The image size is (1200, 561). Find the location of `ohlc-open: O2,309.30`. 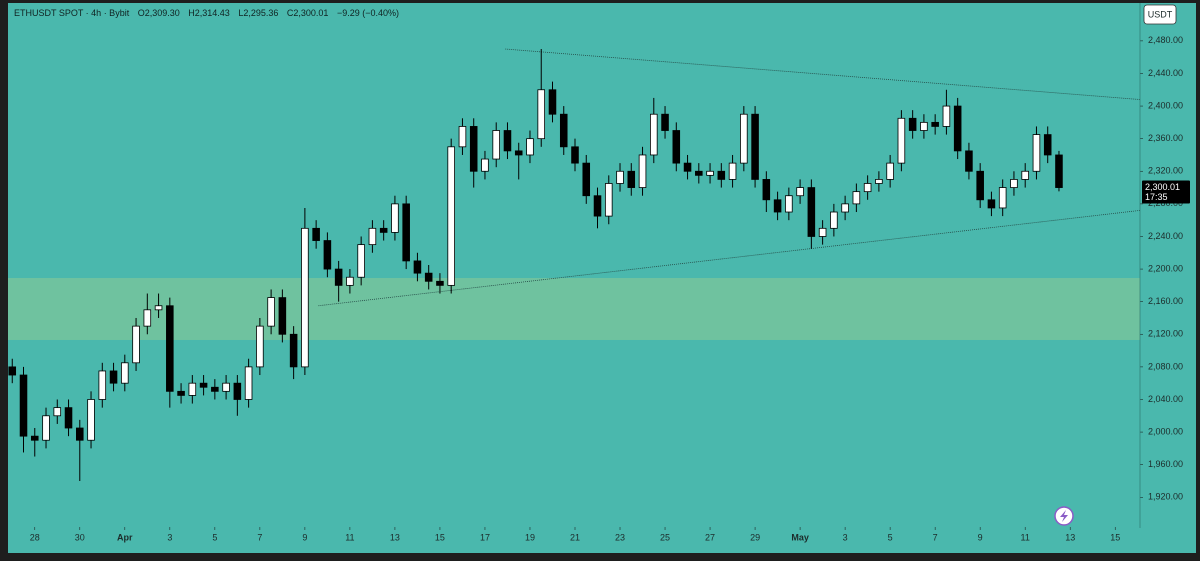

ohlc-open: O2,309.30 is located at coordinates (158, 13).